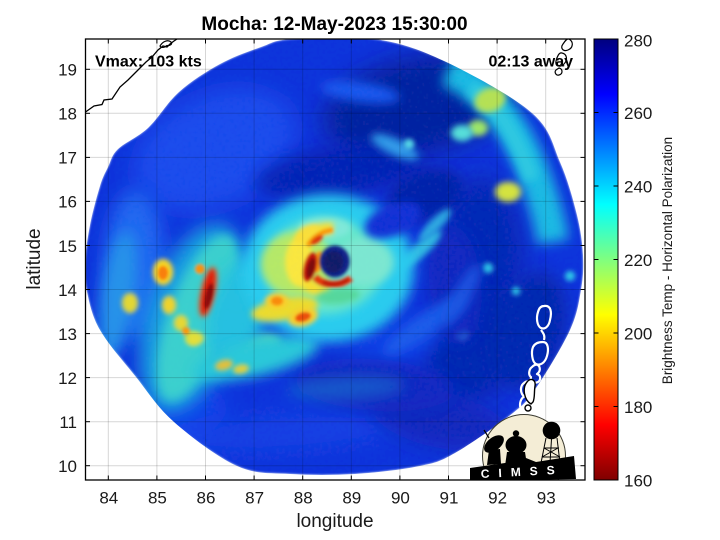 This screenshot has height=540, width=720. What do you see at coordinates (67, 114) in the screenshot?
I see `svg-text: 18` at bounding box center [67, 114].